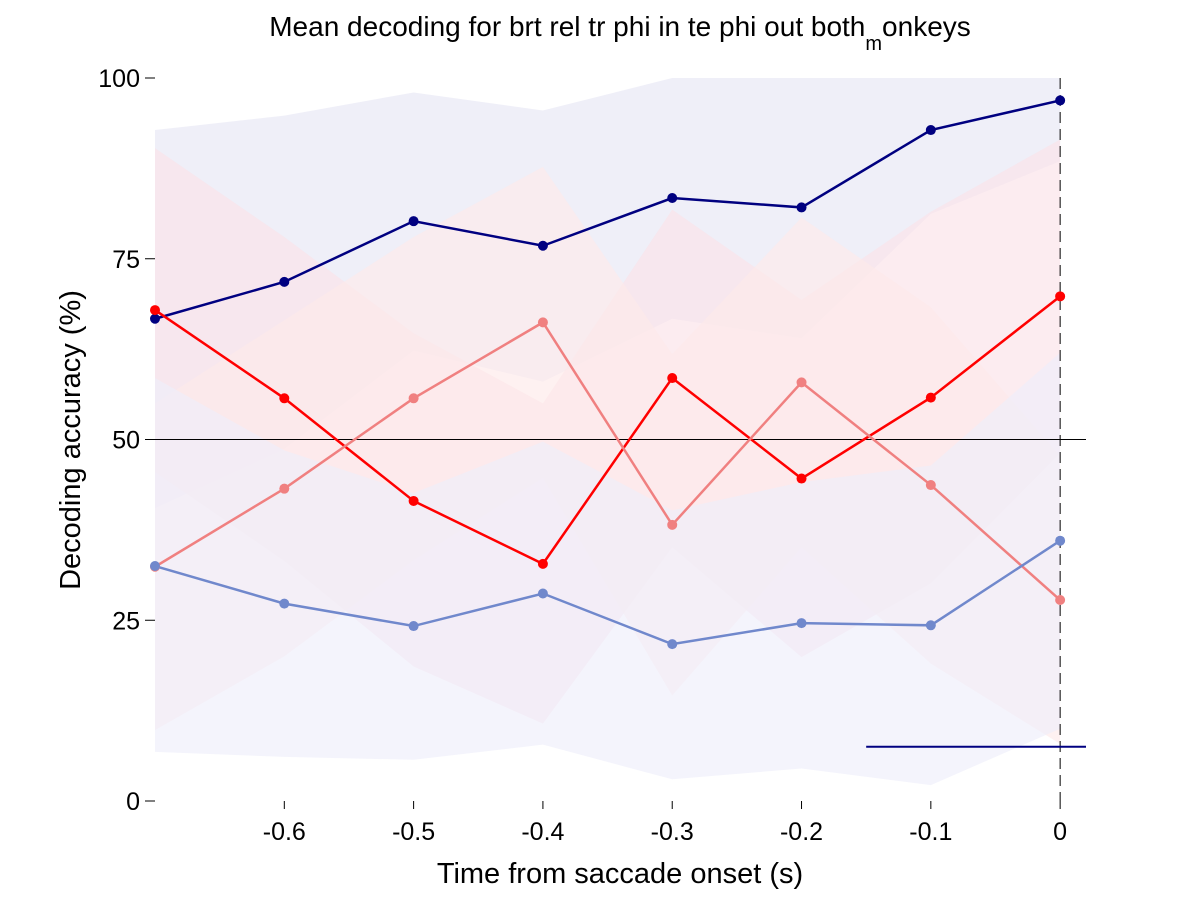 Image resolution: width=1200 pixels, height=900 pixels. I want to click on x-tick-label: -0.3, so click(672, 832).